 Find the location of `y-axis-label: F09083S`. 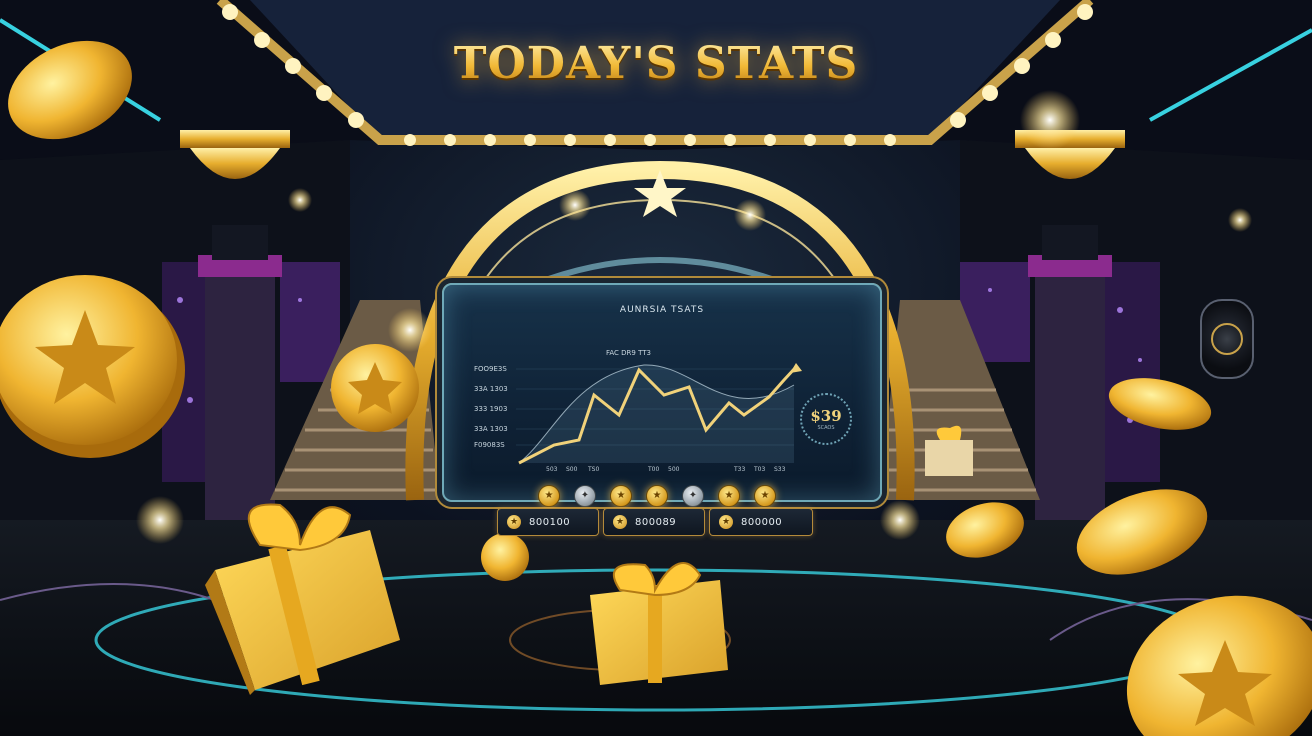

y-axis-label: F09083S is located at coordinates (489, 445).